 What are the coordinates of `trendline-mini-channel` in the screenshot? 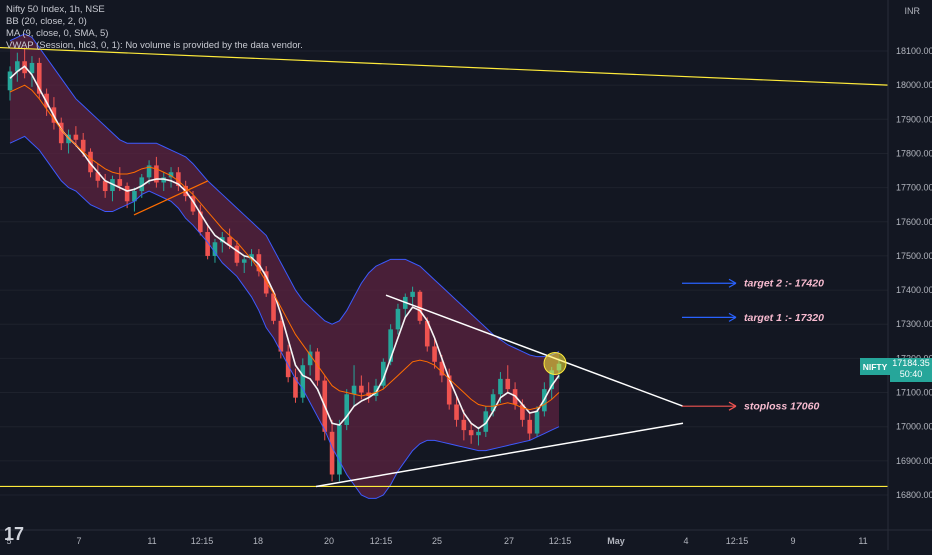 It's located at (171, 198).